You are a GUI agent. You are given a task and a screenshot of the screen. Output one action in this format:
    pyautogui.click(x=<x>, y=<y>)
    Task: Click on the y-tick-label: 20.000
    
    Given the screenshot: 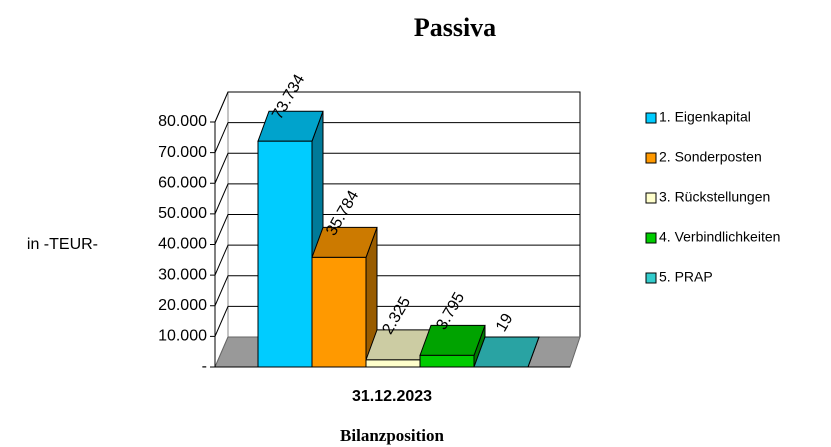 What is the action you would take?
    pyautogui.click(x=182, y=305)
    